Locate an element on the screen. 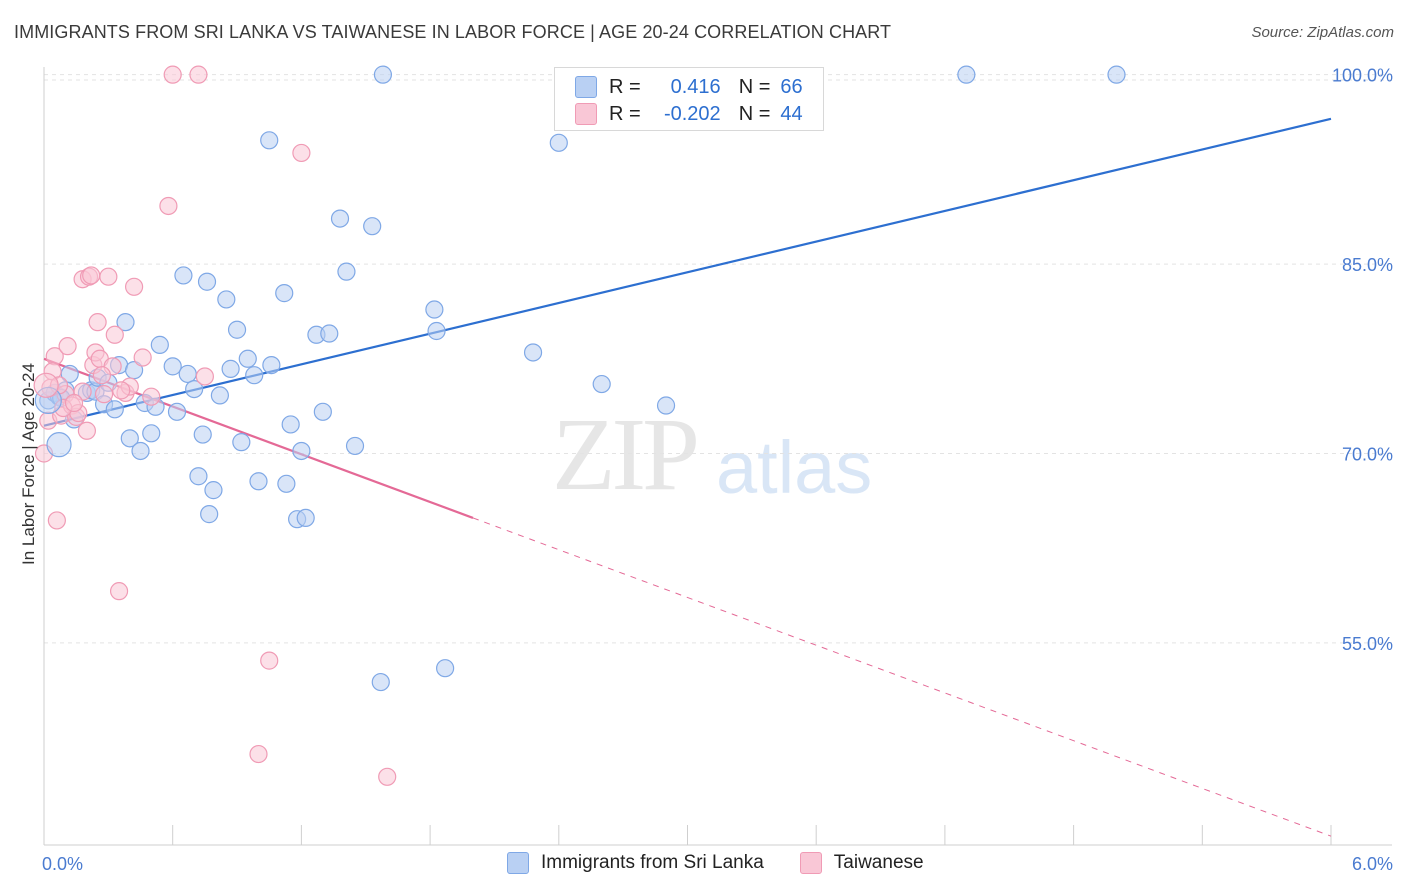 The height and width of the screenshot is (892, 1406). legend-item-sri-lanka: Immigrants from Sri Lanka is located at coordinates (635, 863).